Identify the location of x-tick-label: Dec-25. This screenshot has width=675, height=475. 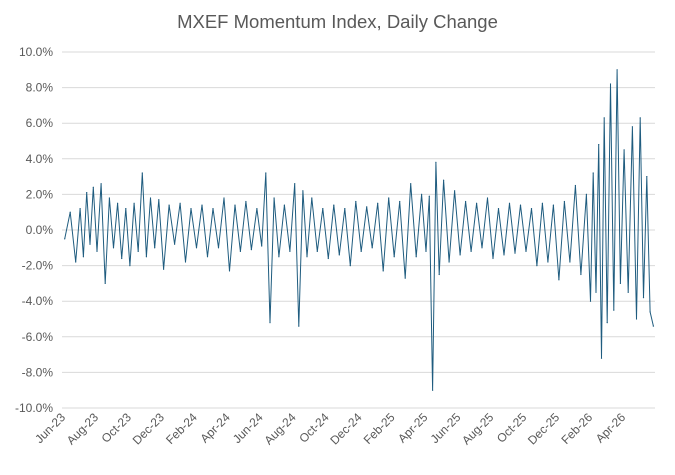
(543, 428).